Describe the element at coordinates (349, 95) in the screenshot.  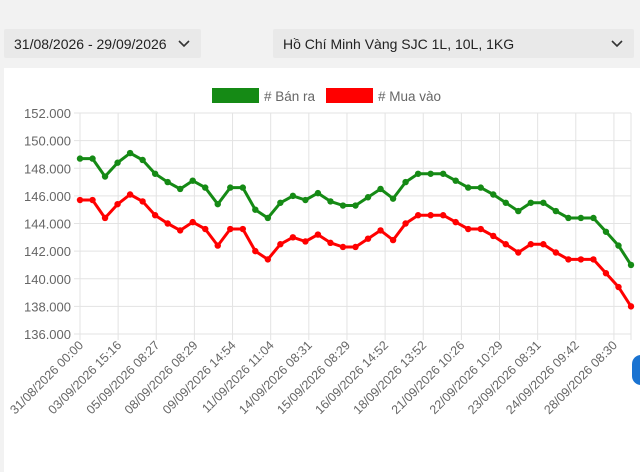
I see `legend-swatch-buy` at that location.